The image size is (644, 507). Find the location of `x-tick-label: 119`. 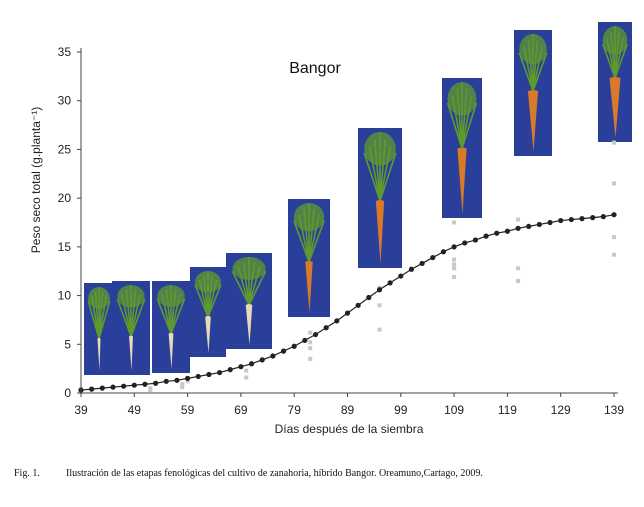

x-tick-label: 119 is located at coordinates (507, 410).